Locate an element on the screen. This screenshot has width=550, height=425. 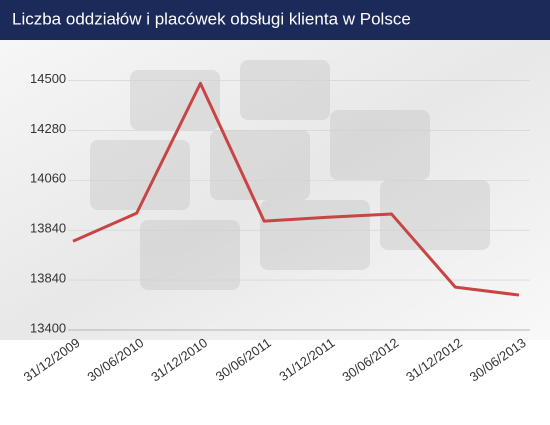
y-tick-label: 13400 is located at coordinates (48, 327).